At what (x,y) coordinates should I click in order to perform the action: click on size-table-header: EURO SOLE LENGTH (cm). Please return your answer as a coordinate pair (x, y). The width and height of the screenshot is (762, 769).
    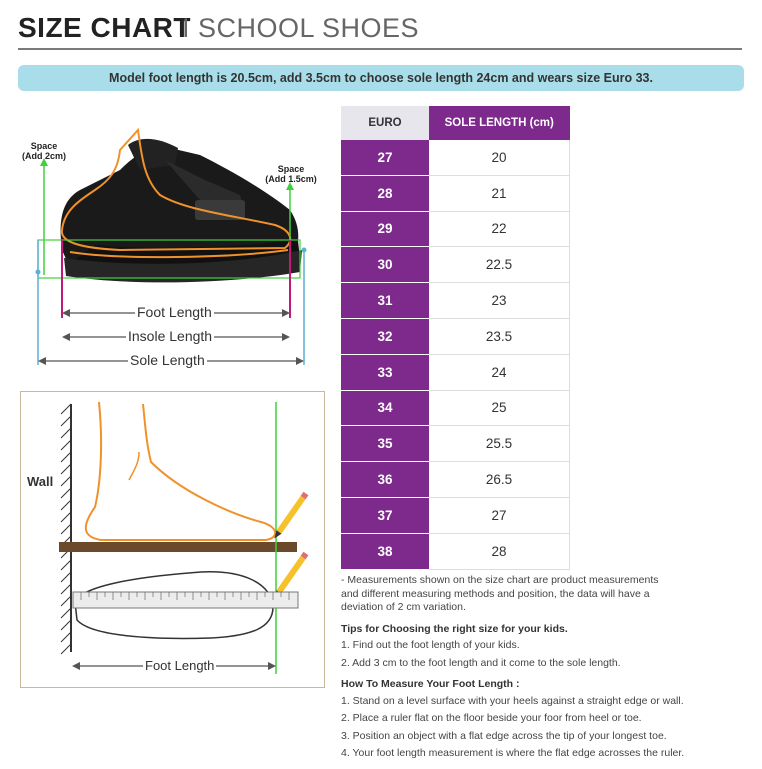
    Looking at the image, I should click on (455, 123).